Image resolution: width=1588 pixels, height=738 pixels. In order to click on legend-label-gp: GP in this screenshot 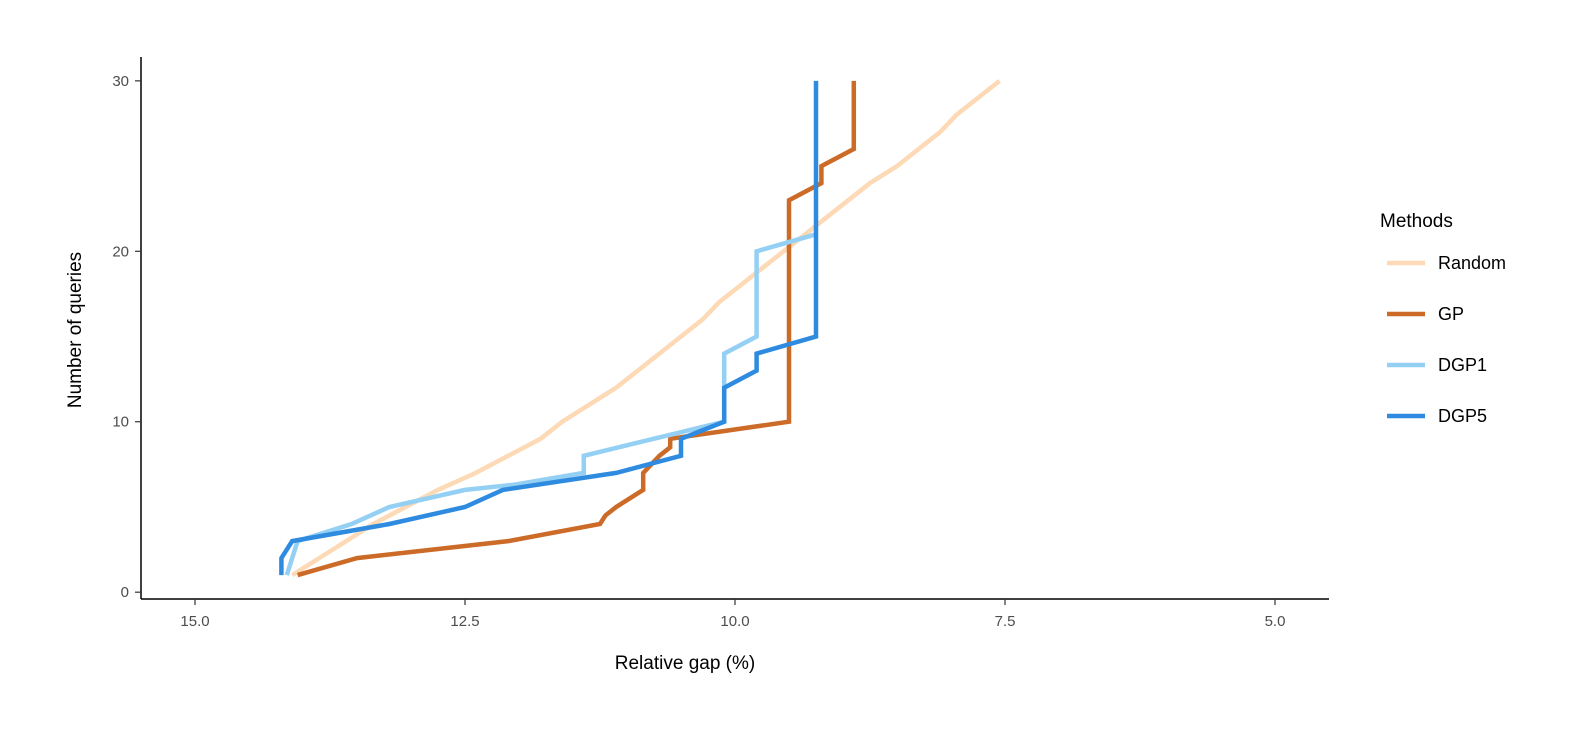, I will do `click(1451, 314)`.